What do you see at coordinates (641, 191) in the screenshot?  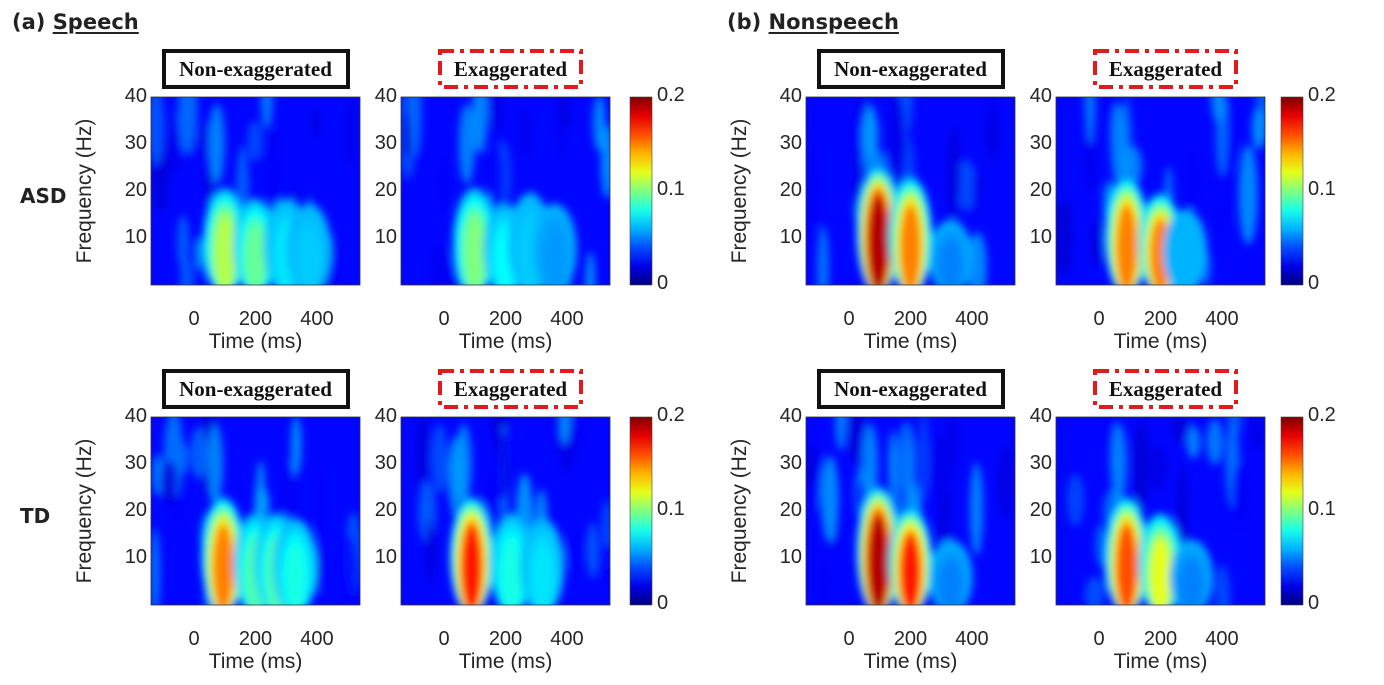 I see `colorbar` at bounding box center [641, 191].